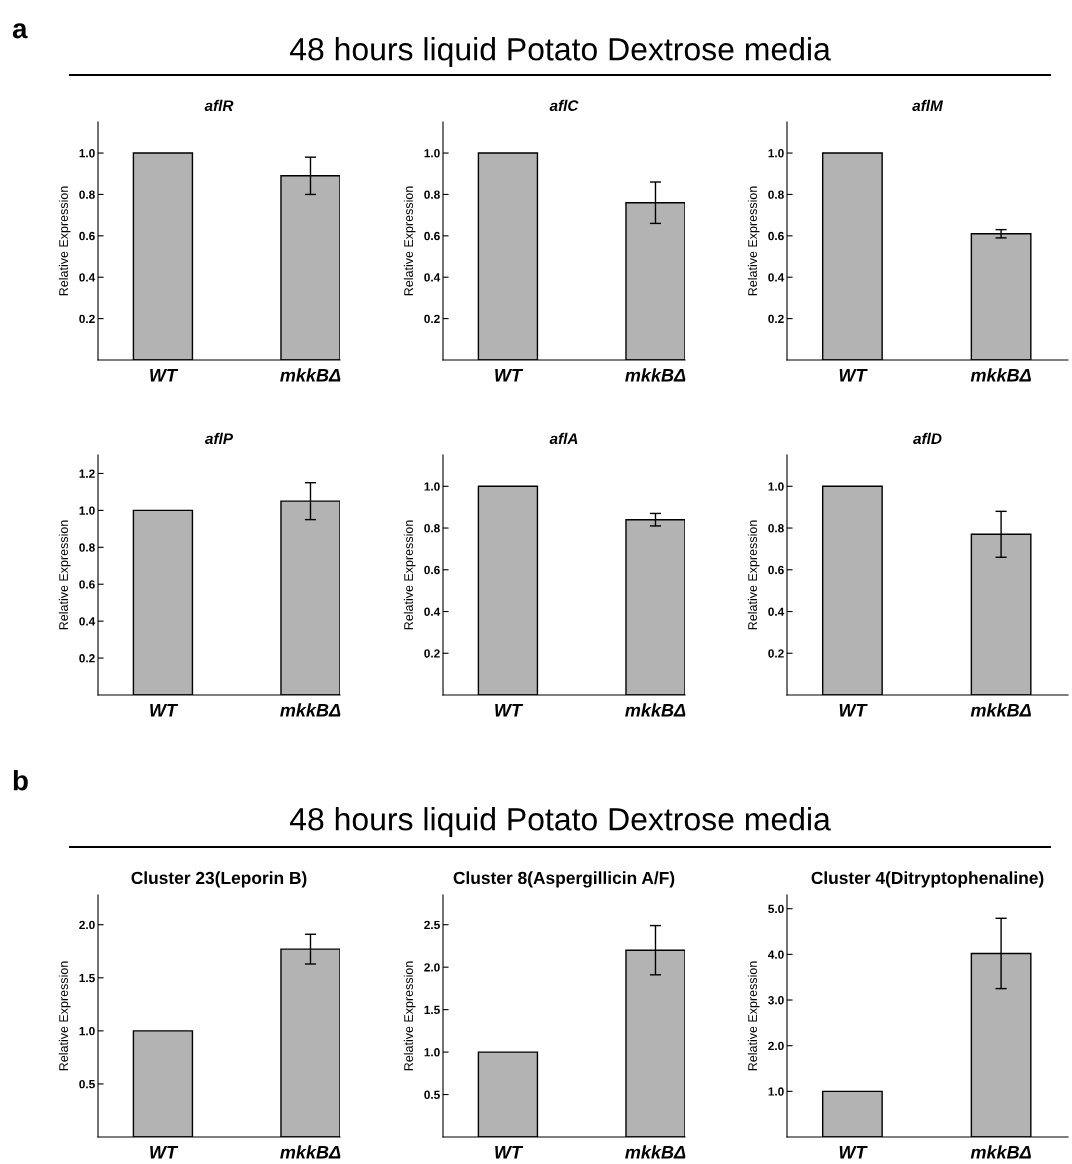 Image resolution: width=1072 pixels, height=1164 pixels. I want to click on chart-title: aflA, so click(563, 438).